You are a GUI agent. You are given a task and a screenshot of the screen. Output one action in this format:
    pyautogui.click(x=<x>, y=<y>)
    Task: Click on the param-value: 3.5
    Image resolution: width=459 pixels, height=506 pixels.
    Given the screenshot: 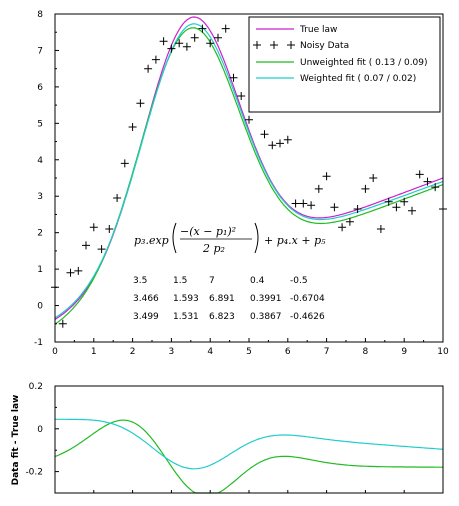 What is the action you would take?
    pyautogui.click(x=140, y=281)
    